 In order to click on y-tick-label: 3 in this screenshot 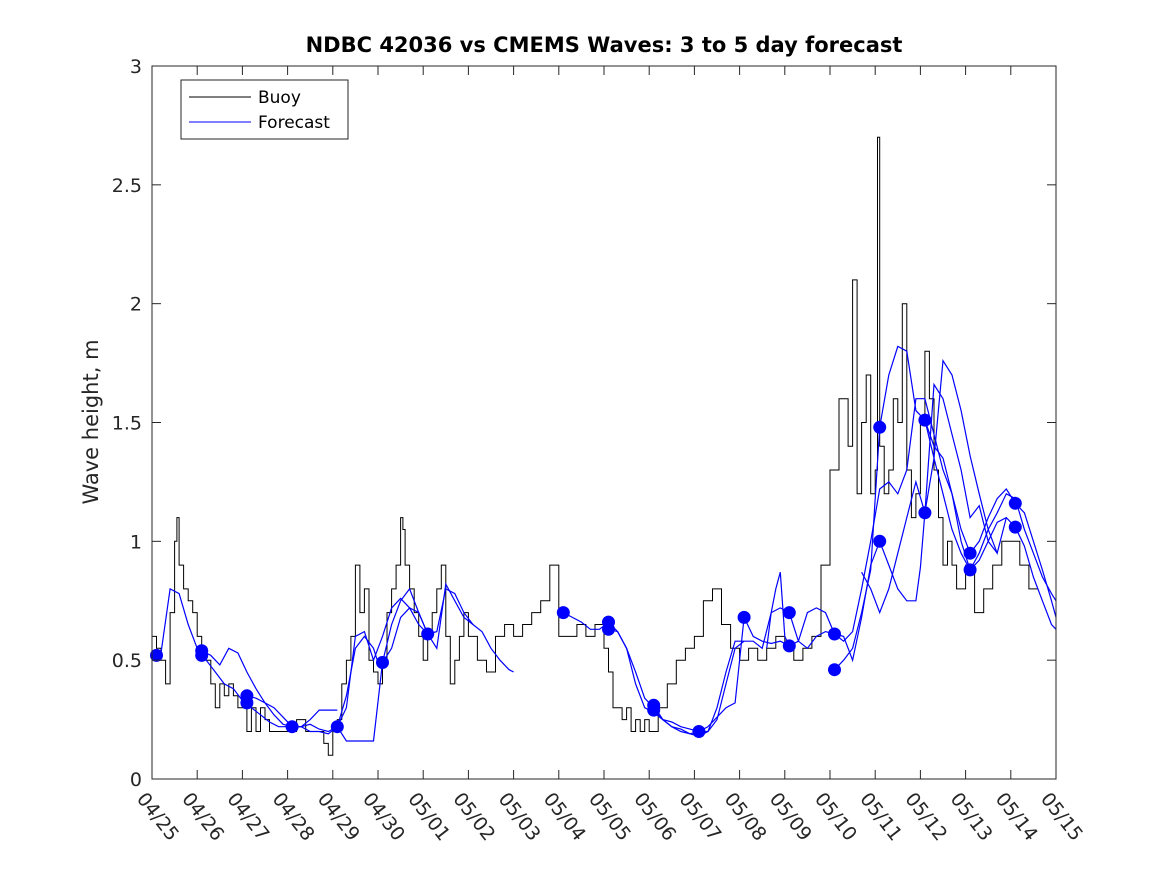, I will do `click(136, 67)`.